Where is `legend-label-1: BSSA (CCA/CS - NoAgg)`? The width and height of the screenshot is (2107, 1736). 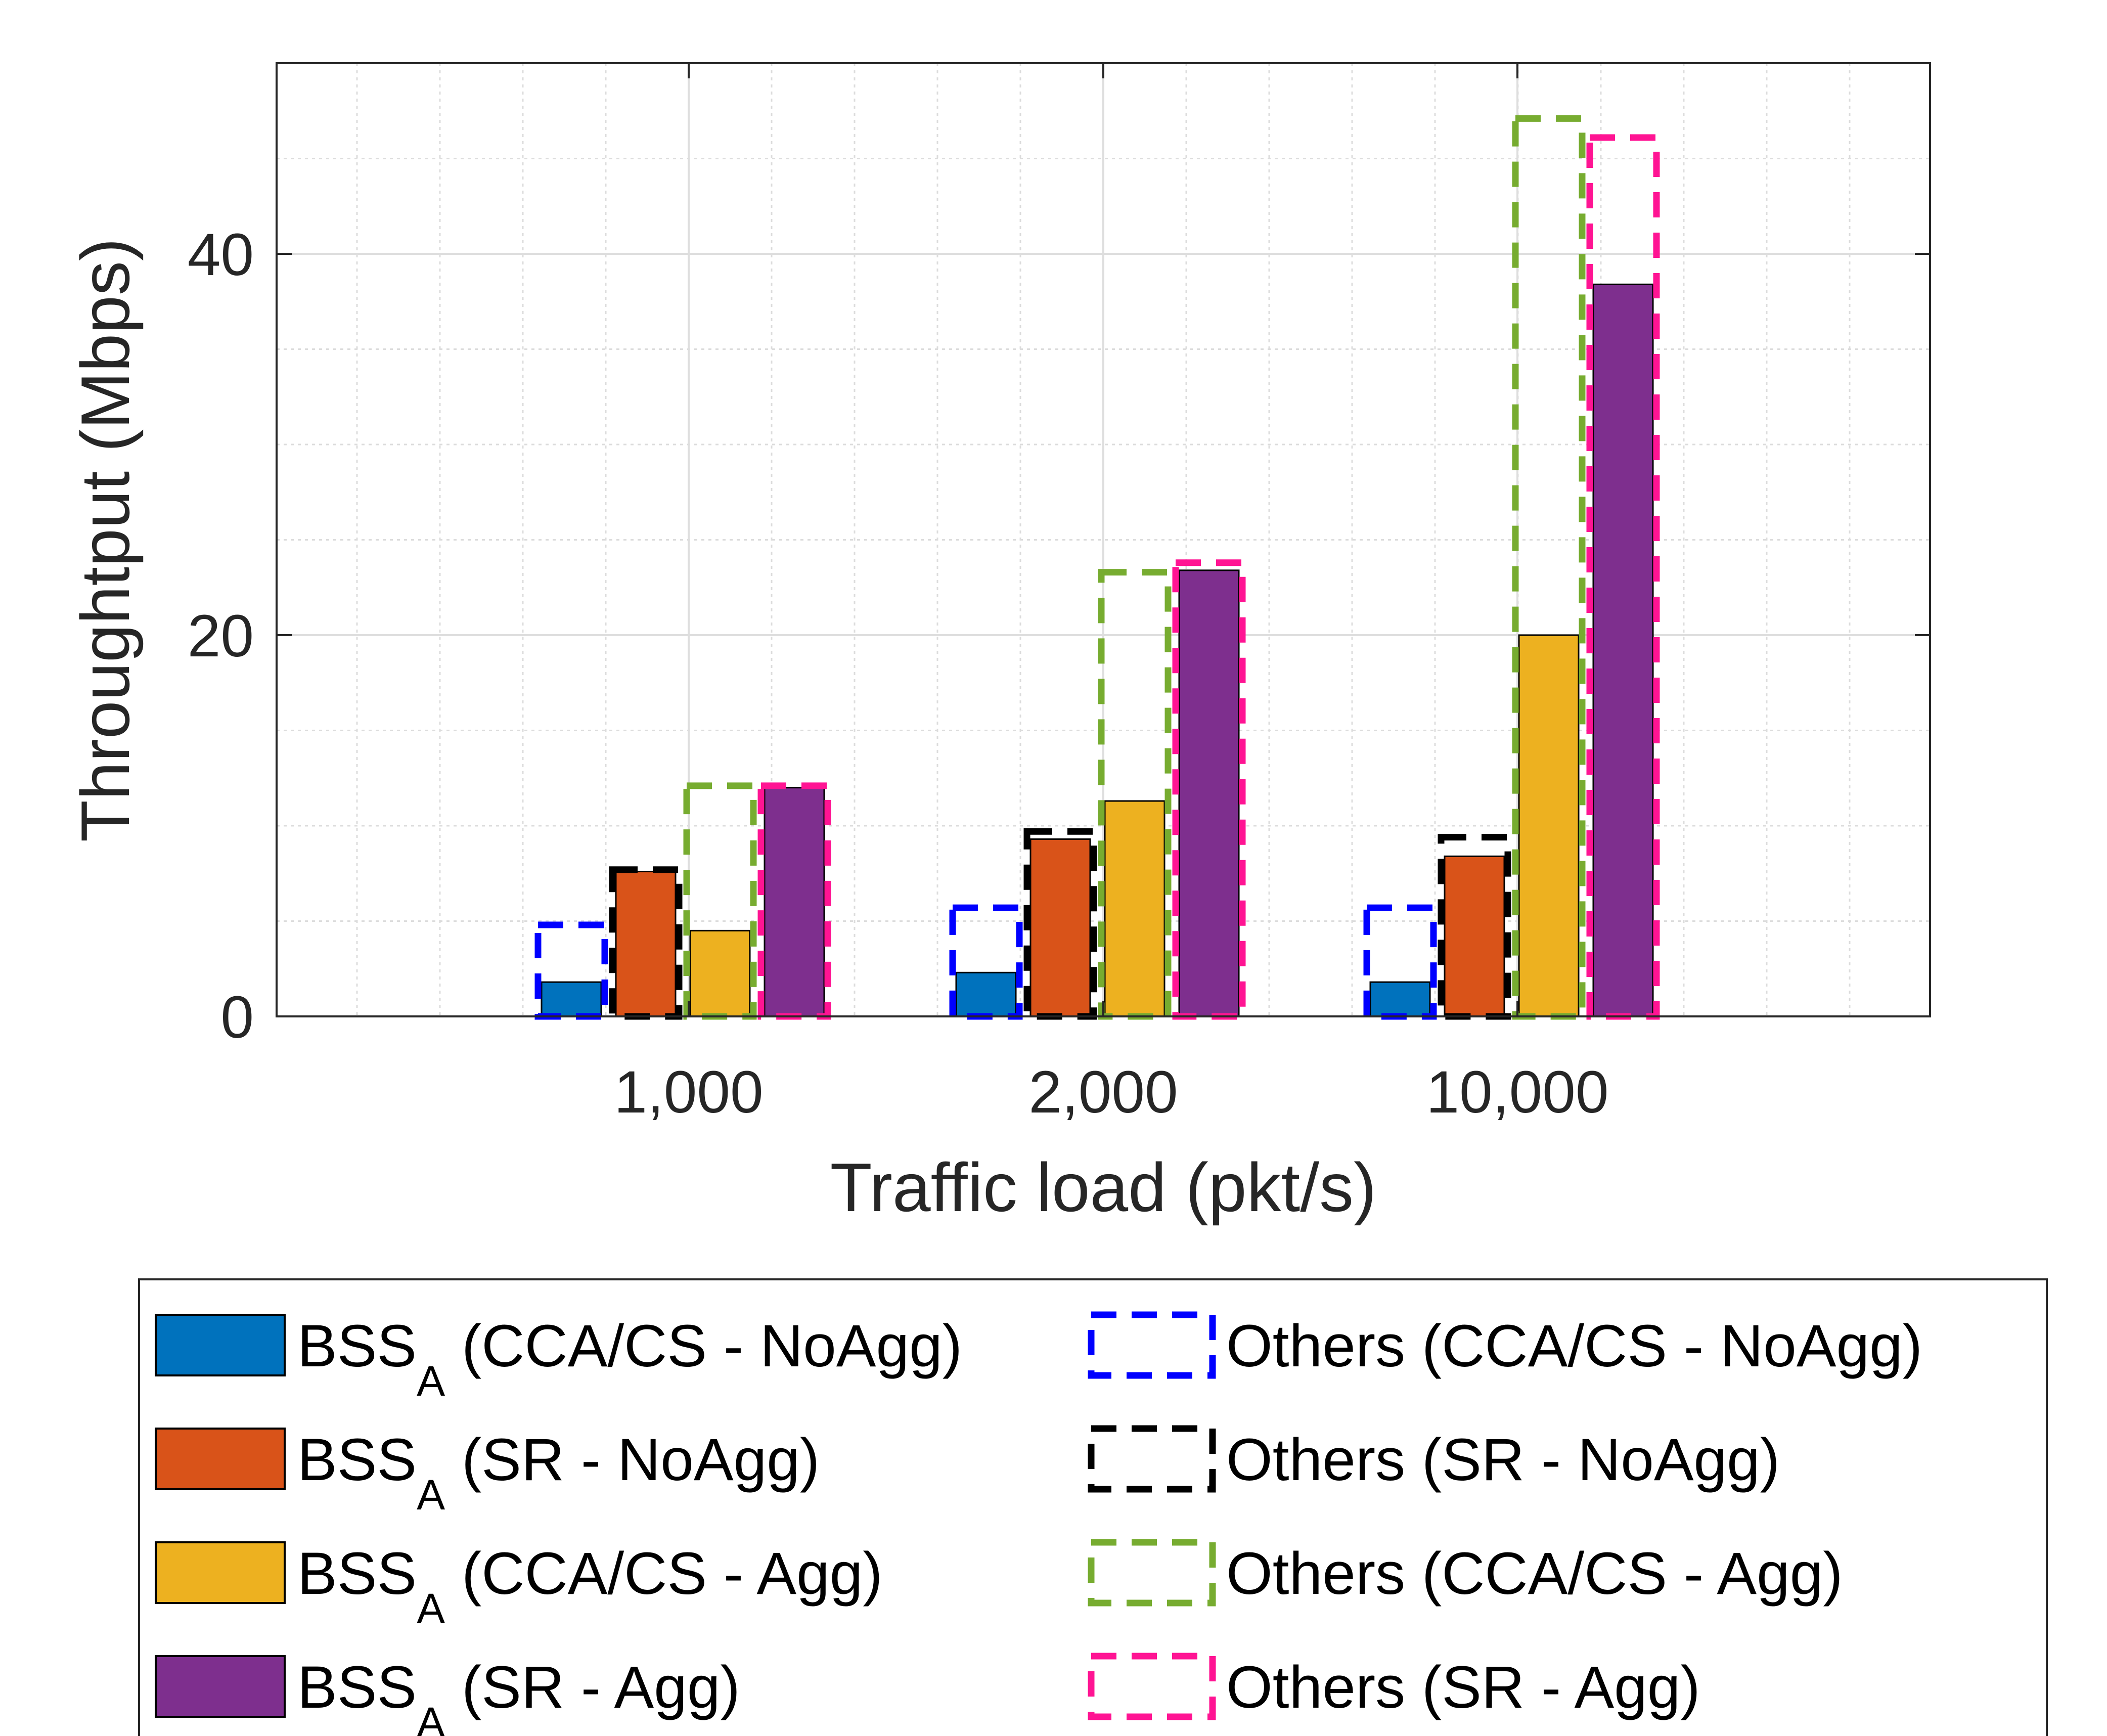 legend-label-1: BSSA (CCA/CS - NoAgg) is located at coordinates (629, 1359).